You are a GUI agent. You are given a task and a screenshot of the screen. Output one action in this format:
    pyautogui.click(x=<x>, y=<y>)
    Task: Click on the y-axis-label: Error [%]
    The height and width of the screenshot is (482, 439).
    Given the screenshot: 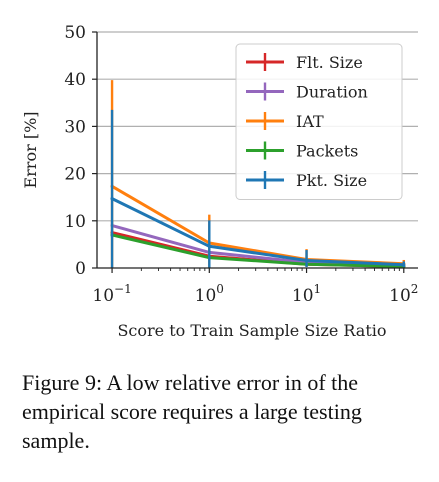 What is the action you would take?
    pyautogui.click(x=30, y=149)
    